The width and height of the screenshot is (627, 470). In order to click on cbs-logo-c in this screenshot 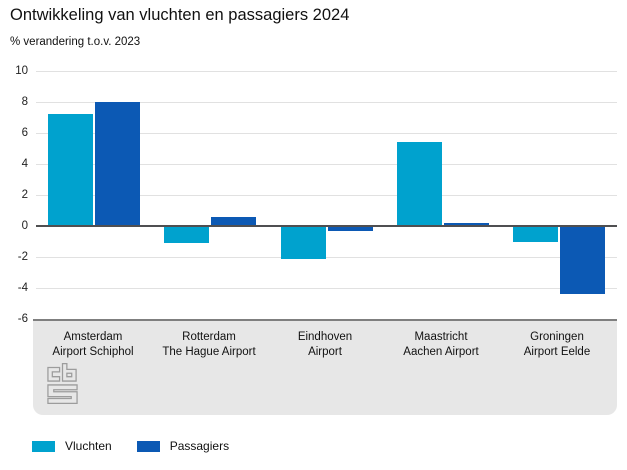, I will do `click(54, 374)`.